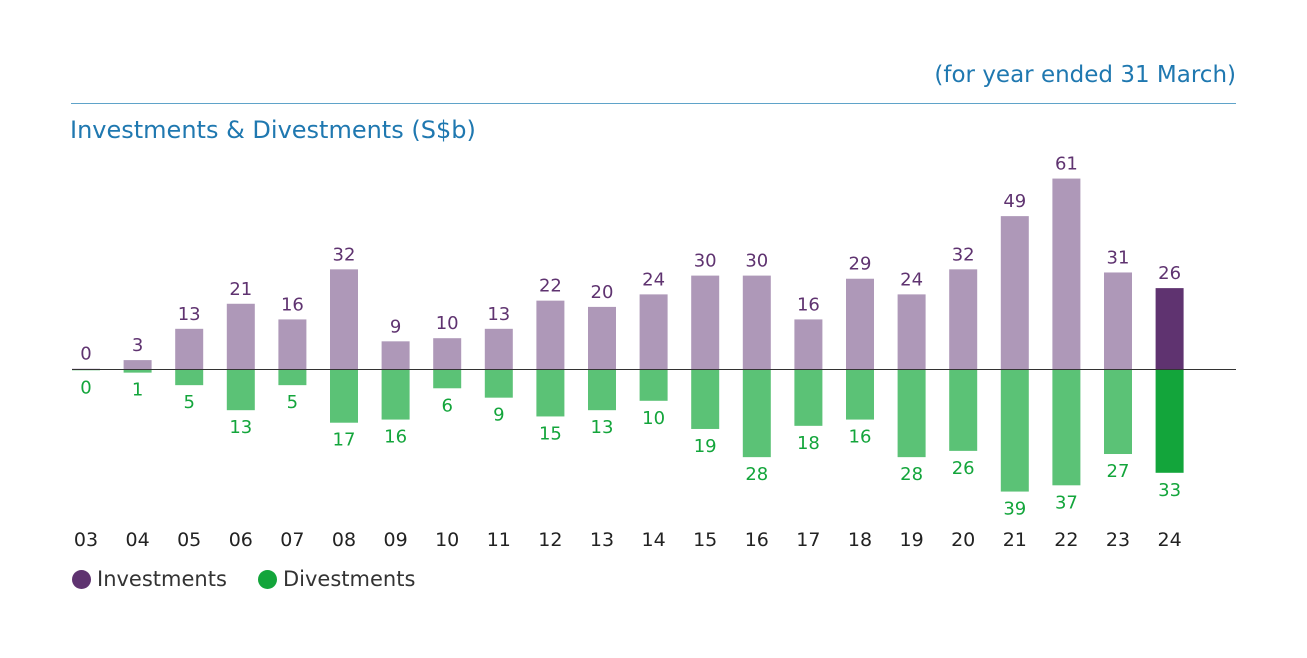 The width and height of the screenshot is (1307, 658). Describe the element at coordinates (498, 314) in the screenshot. I see `investment-value-label-11: 13` at that location.